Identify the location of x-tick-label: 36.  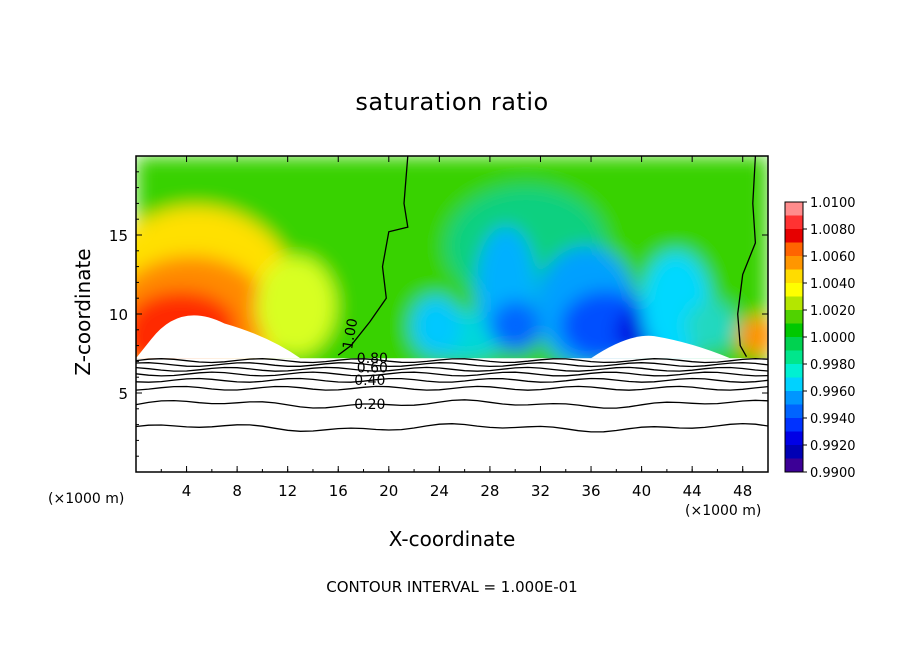
(590, 491).